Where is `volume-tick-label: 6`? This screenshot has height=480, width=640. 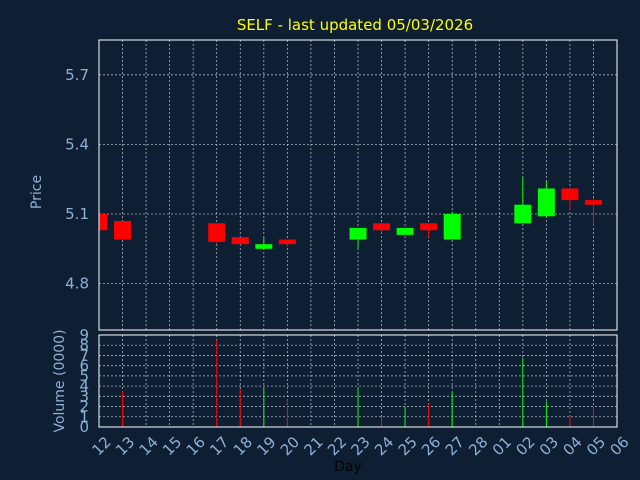 volume-tick-label: 6 is located at coordinates (84, 366).